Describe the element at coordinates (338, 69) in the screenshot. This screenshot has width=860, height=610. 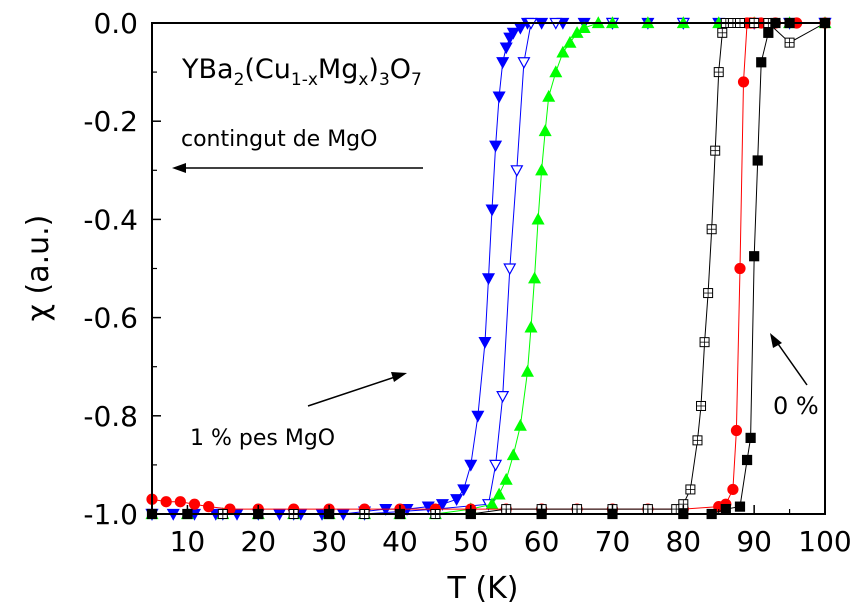
I see `formula-part: Mg` at that location.